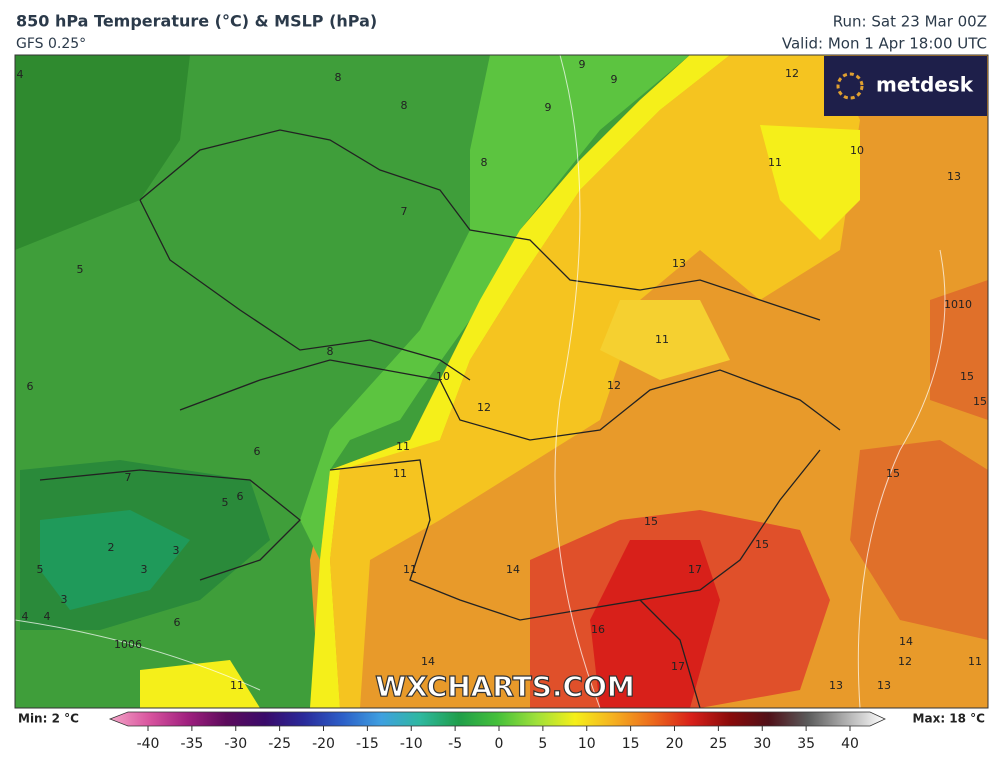 The width and height of the screenshot is (1003, 772). I want to click on colorbar-tick-label: -20, so click(323, 744).